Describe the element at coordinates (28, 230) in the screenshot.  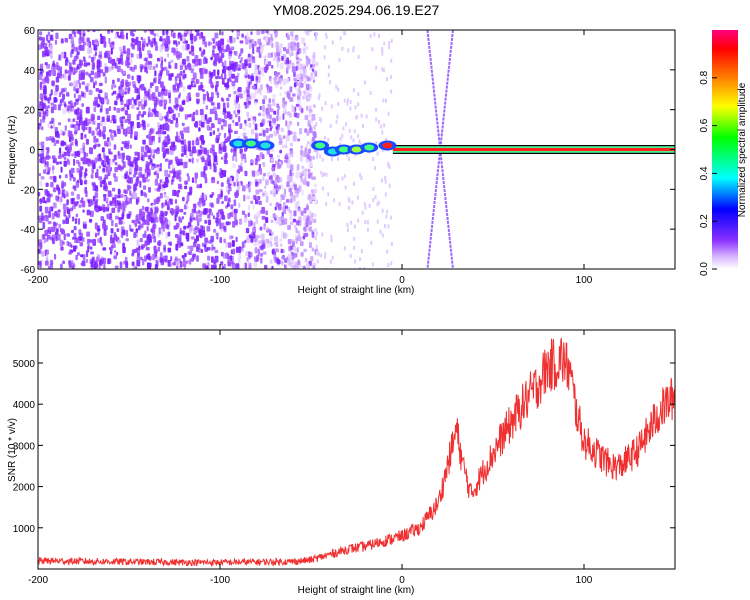
I see `spectrogram-ytick-label: -40` at that location.